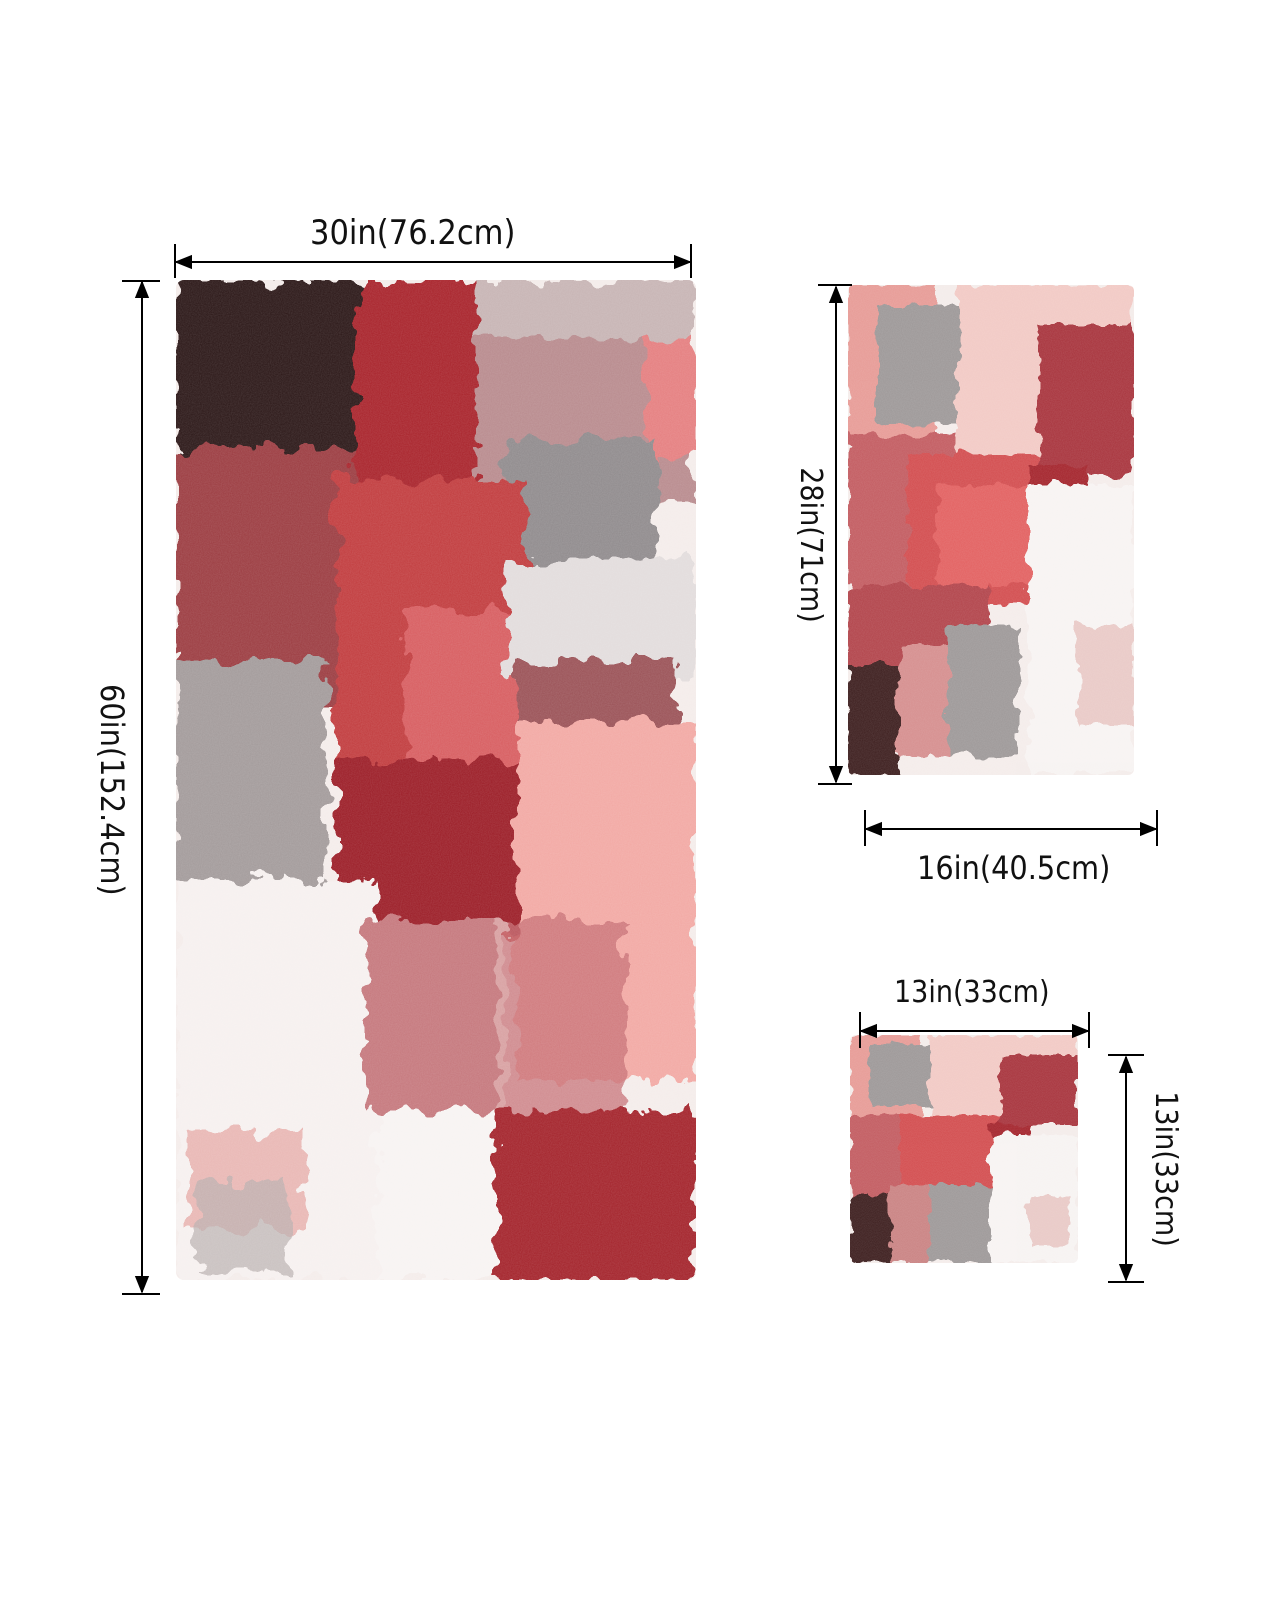 Image resolution: width=1280 pixels, height=1600 pixels. I want to click on small-height-label: 13in(33cm), so click(1165, 1169).